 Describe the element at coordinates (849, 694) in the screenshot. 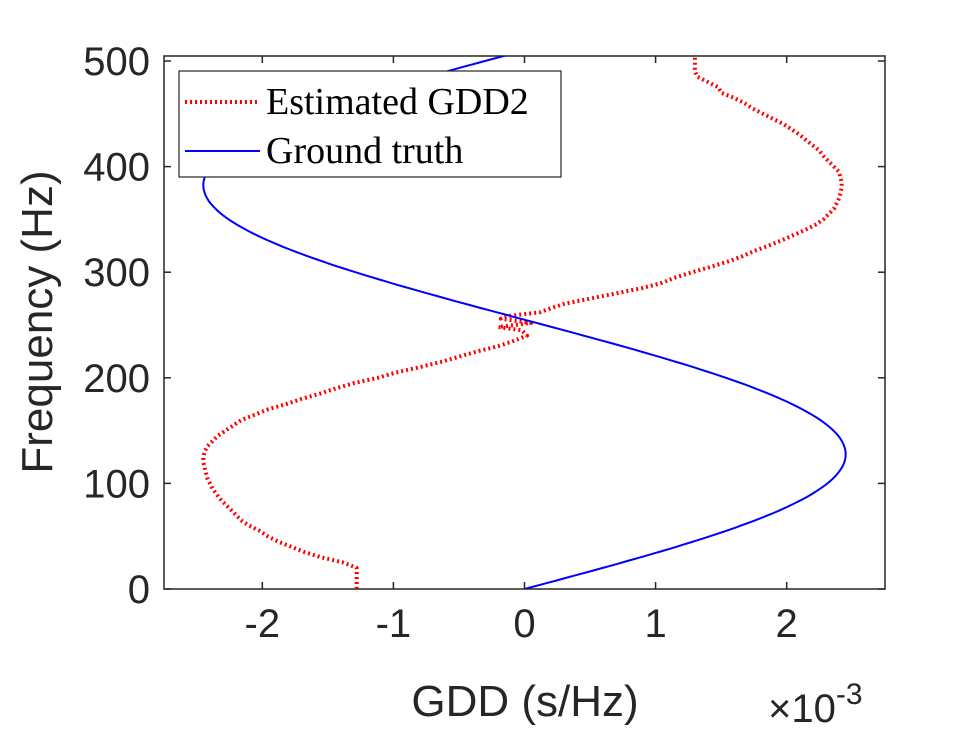

I see `multiplier-exponent: -3` at that location.